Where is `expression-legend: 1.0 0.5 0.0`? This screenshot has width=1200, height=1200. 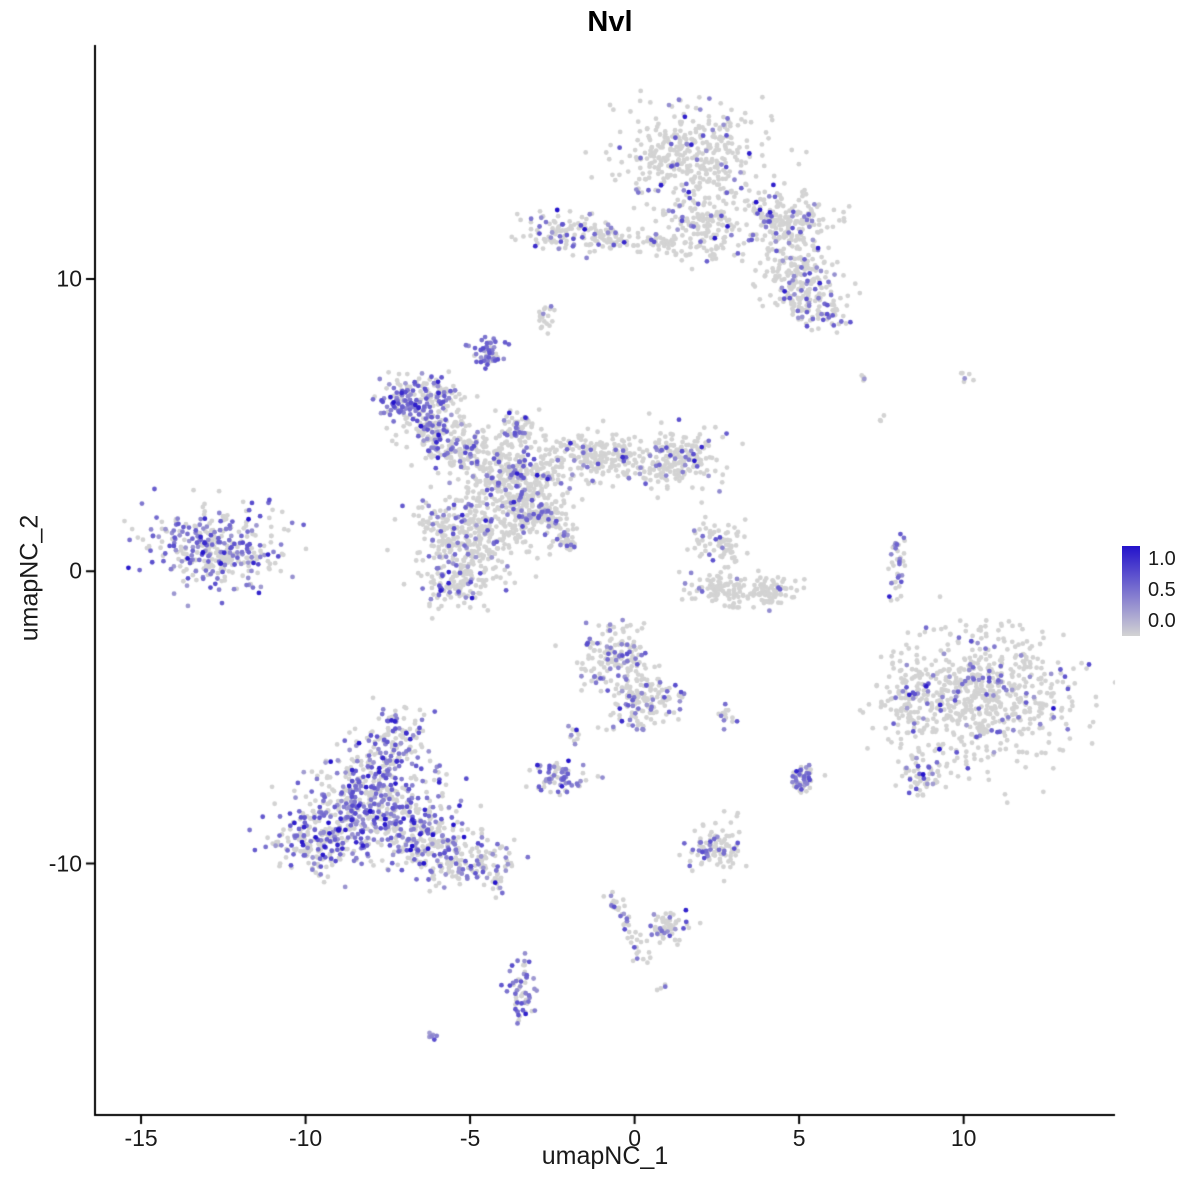
expression-legend: 1.0 0.5 0.0 is located at coordinates (1159, 591).